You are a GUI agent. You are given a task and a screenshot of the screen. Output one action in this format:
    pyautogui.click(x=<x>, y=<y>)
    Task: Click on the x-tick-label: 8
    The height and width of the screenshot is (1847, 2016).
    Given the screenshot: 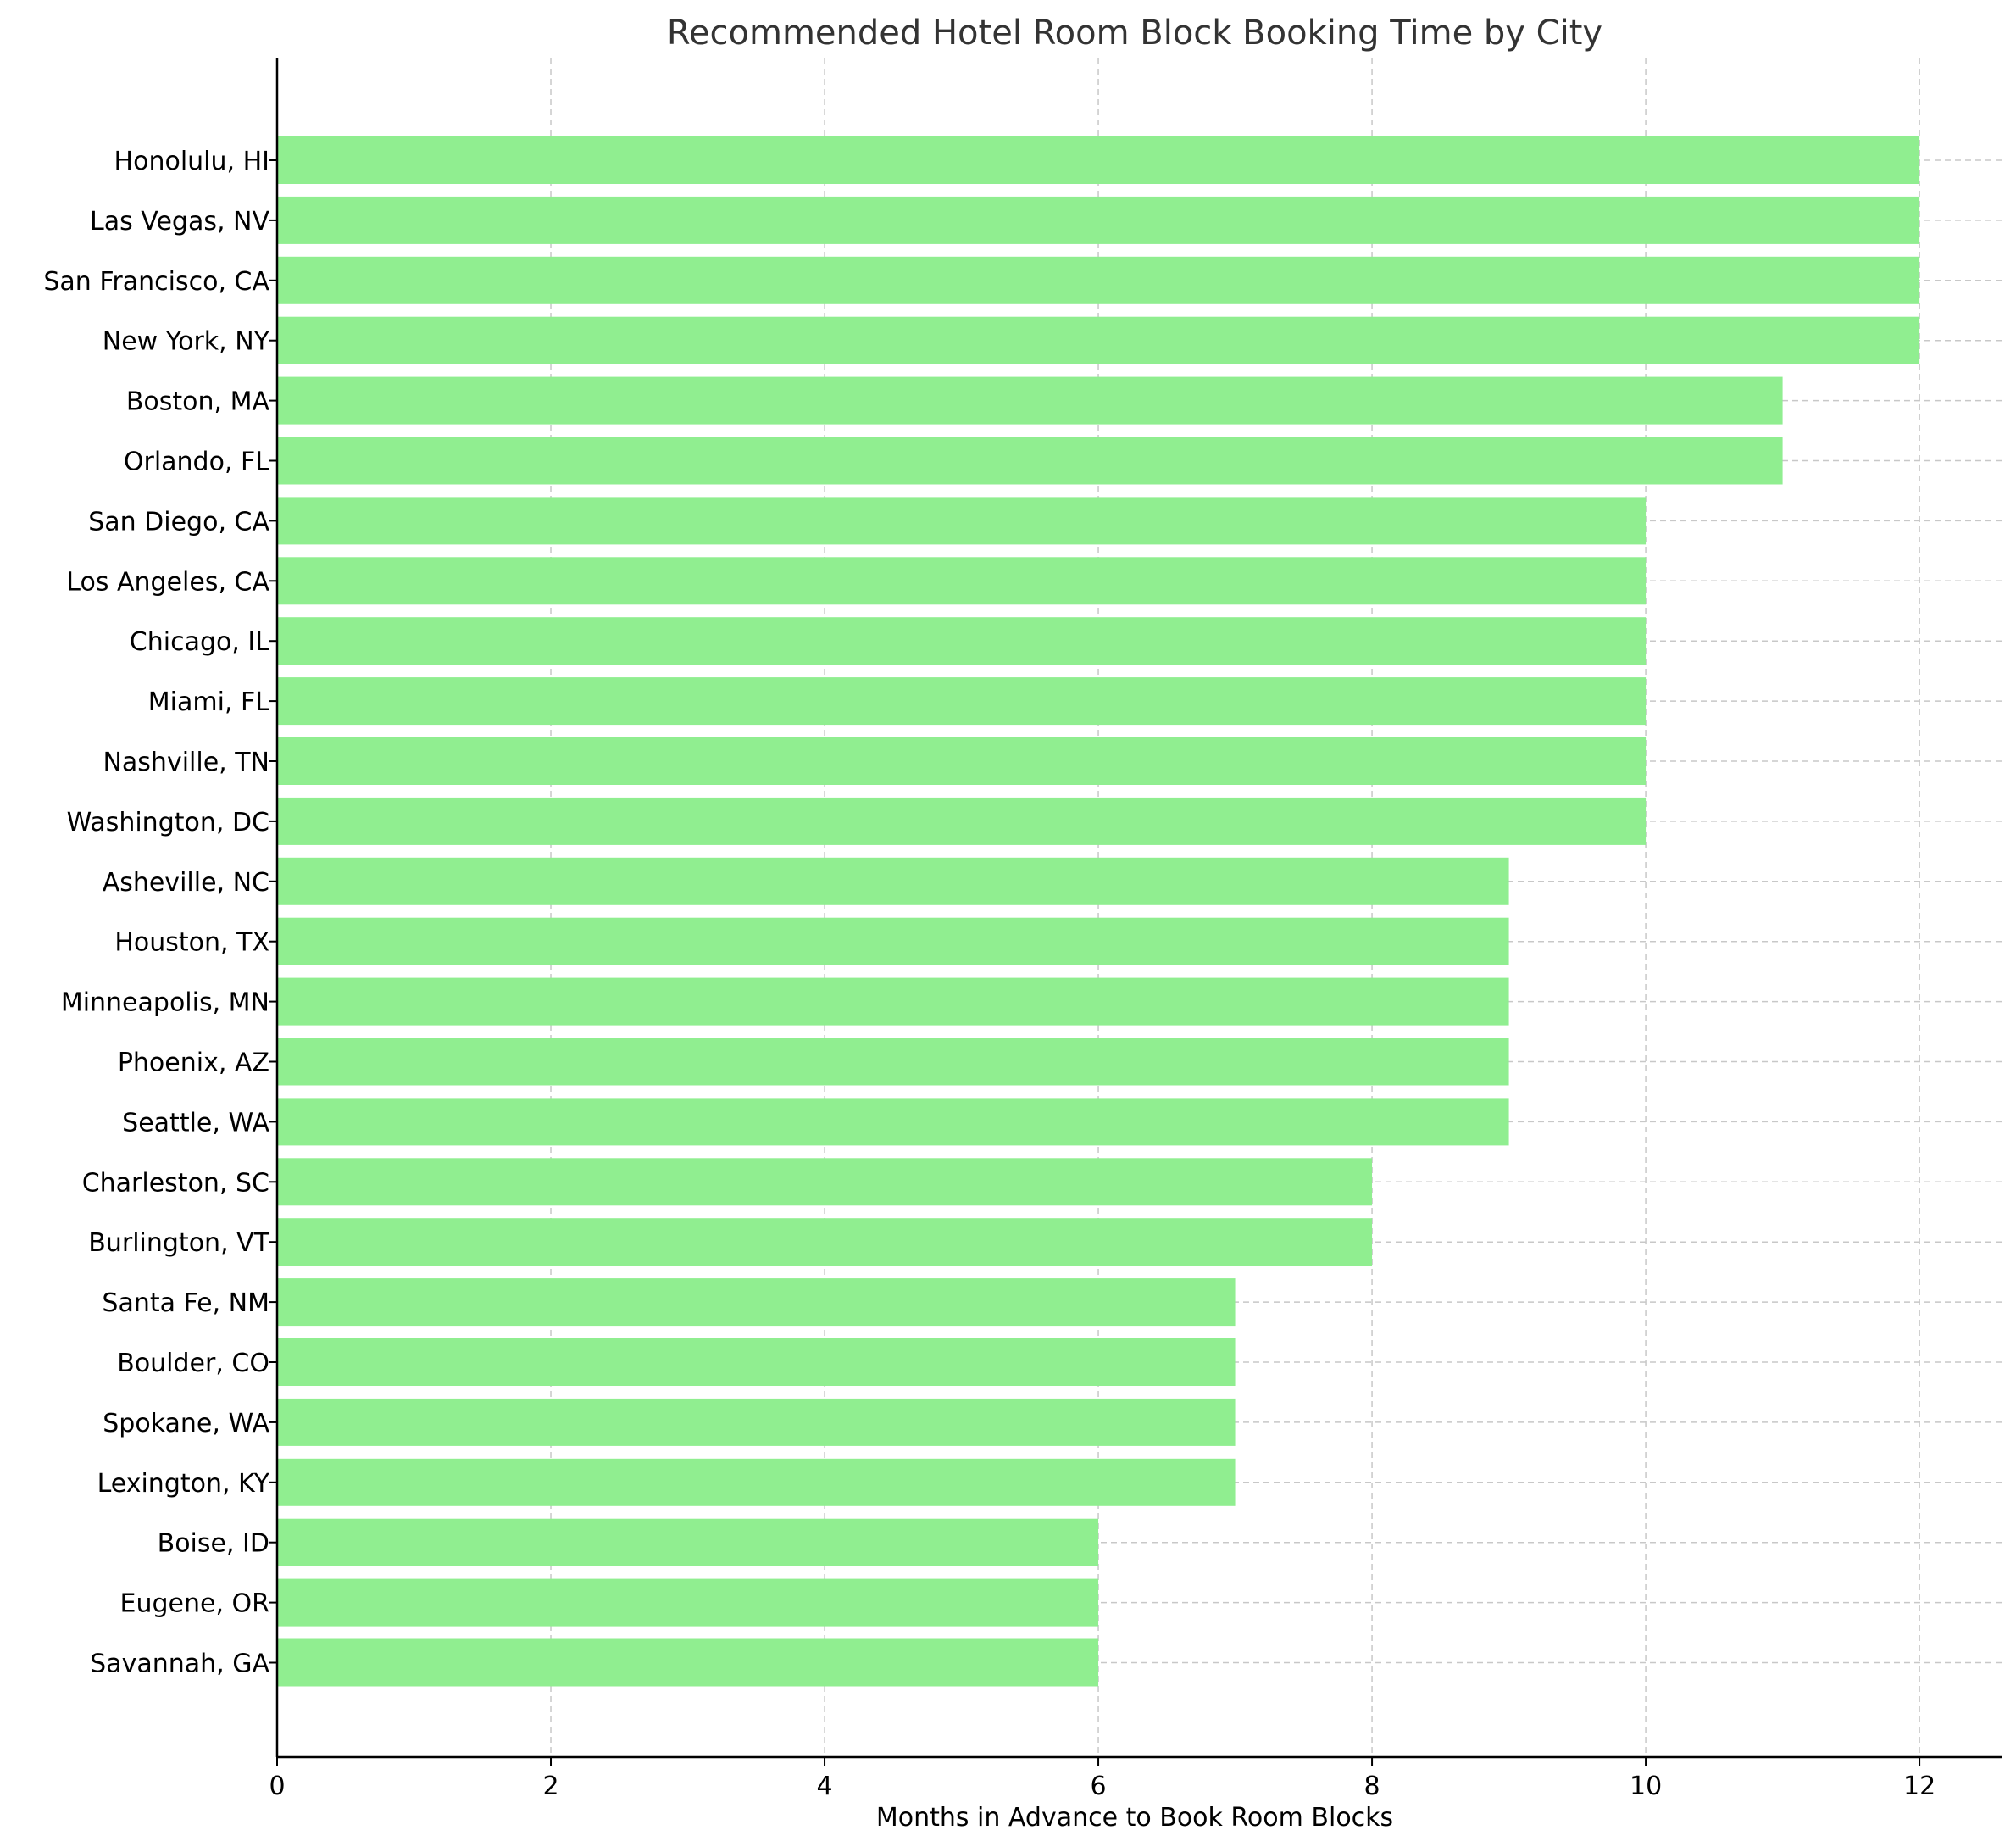 What is the action you would take?
    pyautogui.click(x=1372, y=1787)
    